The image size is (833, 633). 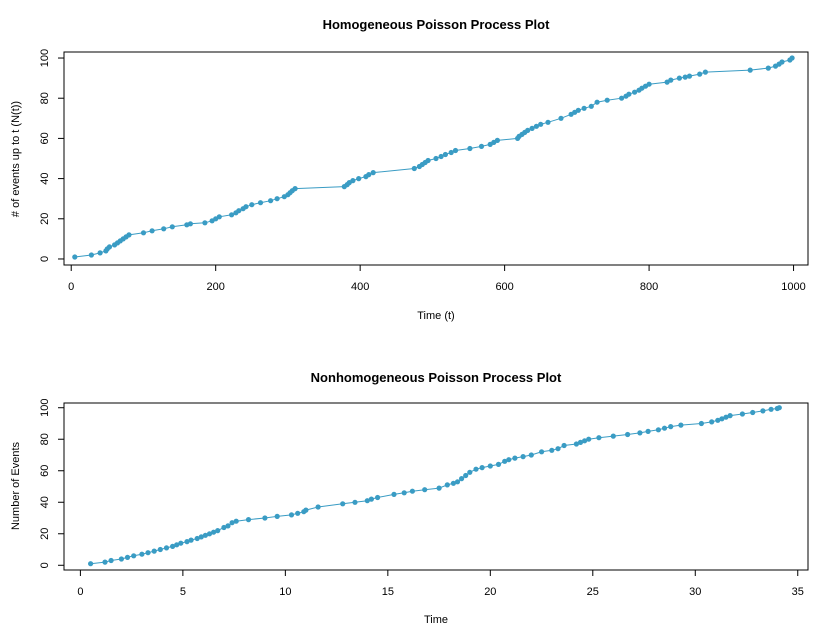 What do you see at coordinates (388, 592) in the screenshot?
I see `x-tick-label: 15` at bounding box center [388, 592].